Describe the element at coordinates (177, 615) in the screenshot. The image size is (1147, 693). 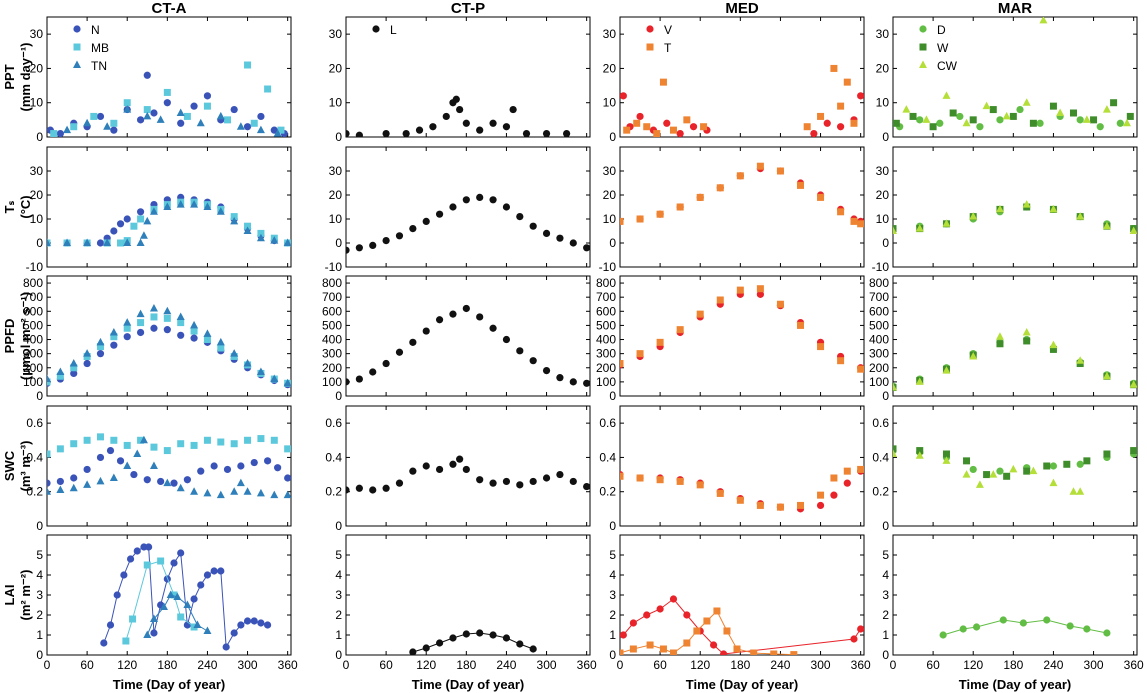
I see `series-line` at that location.